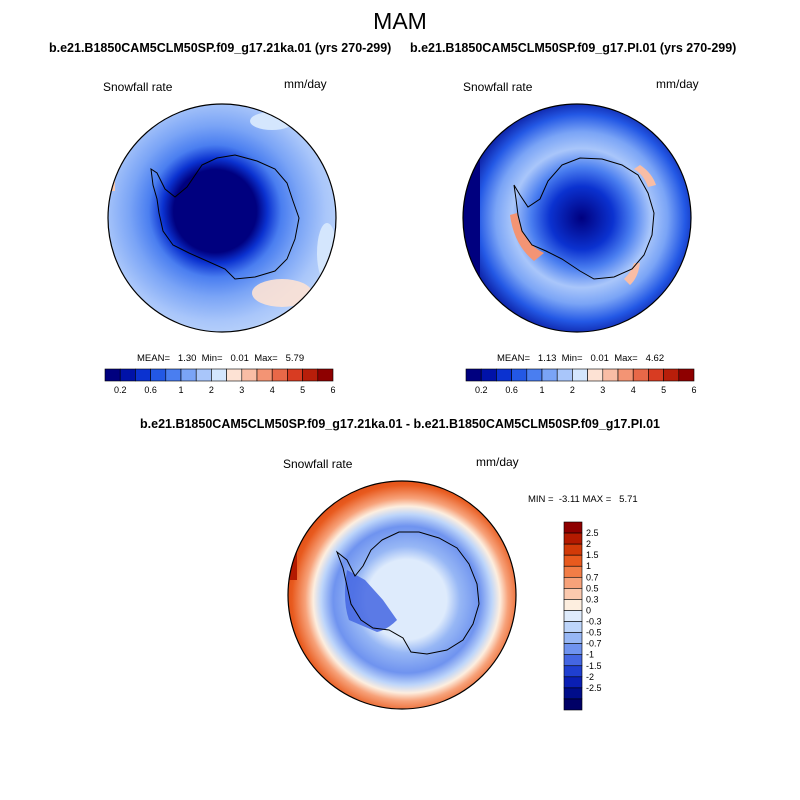  Describe the element at coordinates (590, 655) in the screenshot. I see `diff-panel-colorbar-tick-label: -1` at that location.